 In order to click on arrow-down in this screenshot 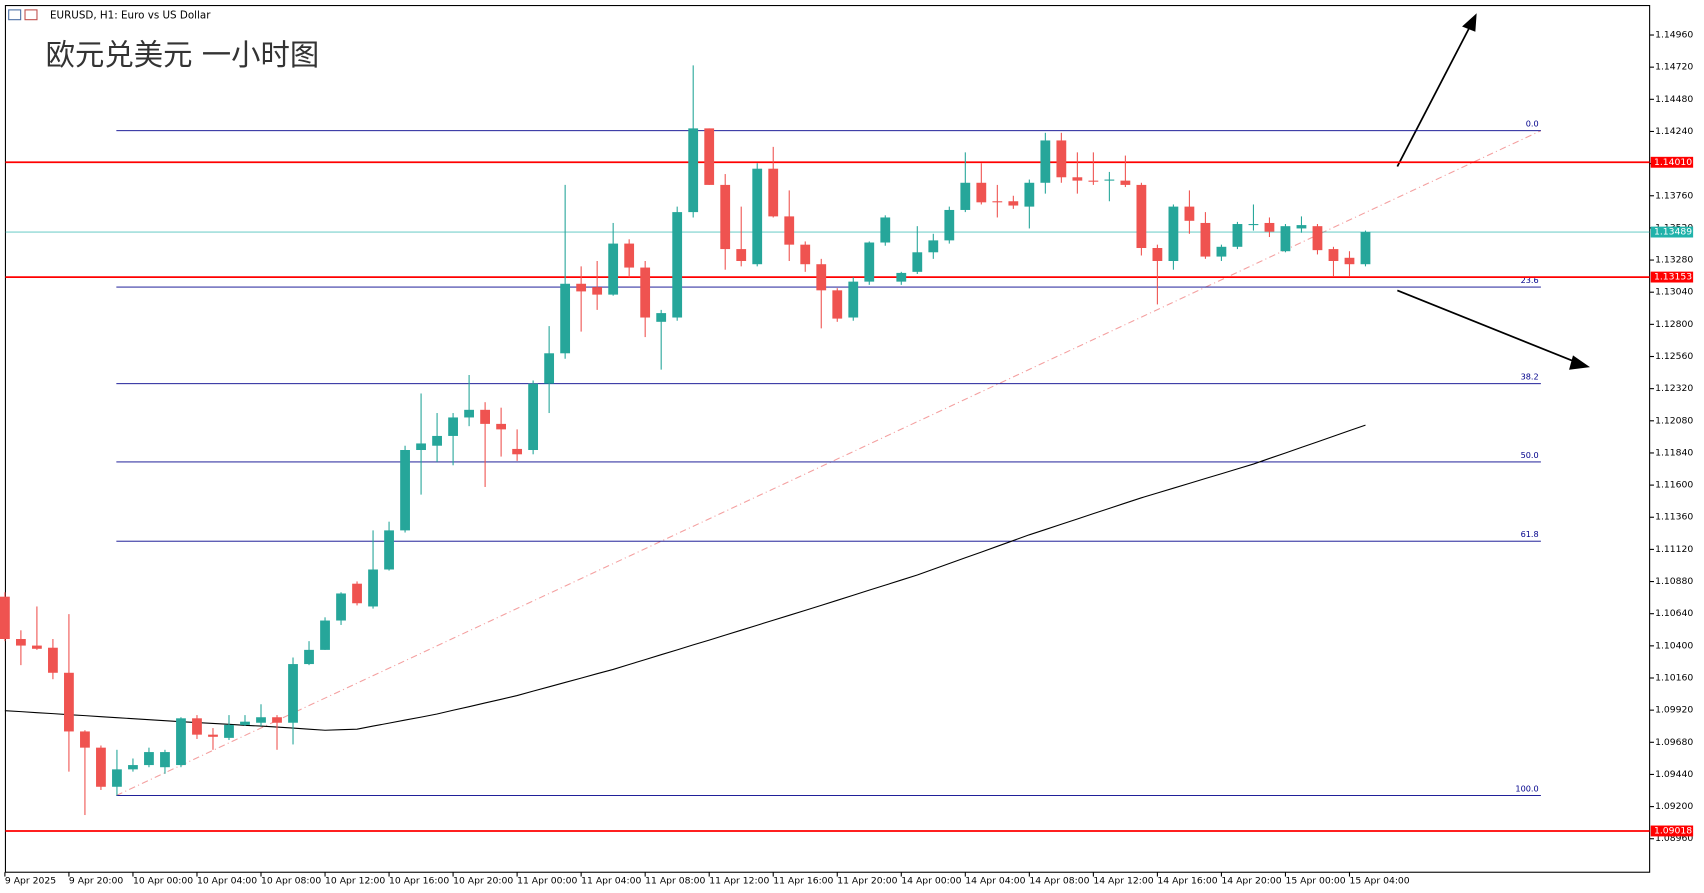, I will do `click(1488, 327)`.